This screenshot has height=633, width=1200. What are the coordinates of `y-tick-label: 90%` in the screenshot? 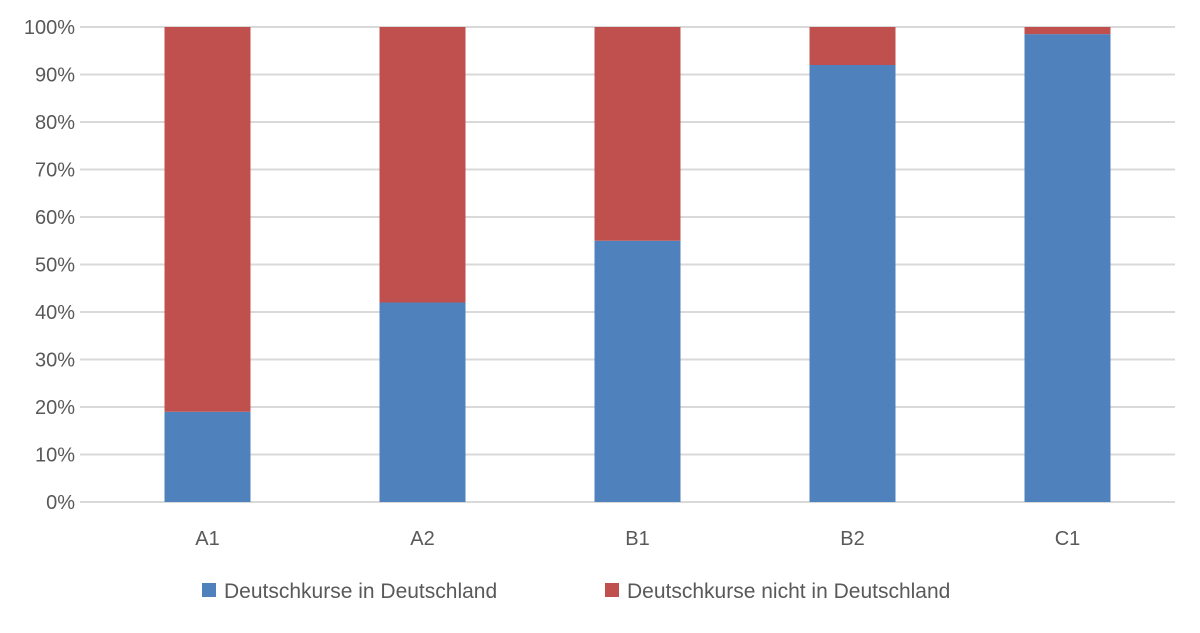 It's located at (55, 76).